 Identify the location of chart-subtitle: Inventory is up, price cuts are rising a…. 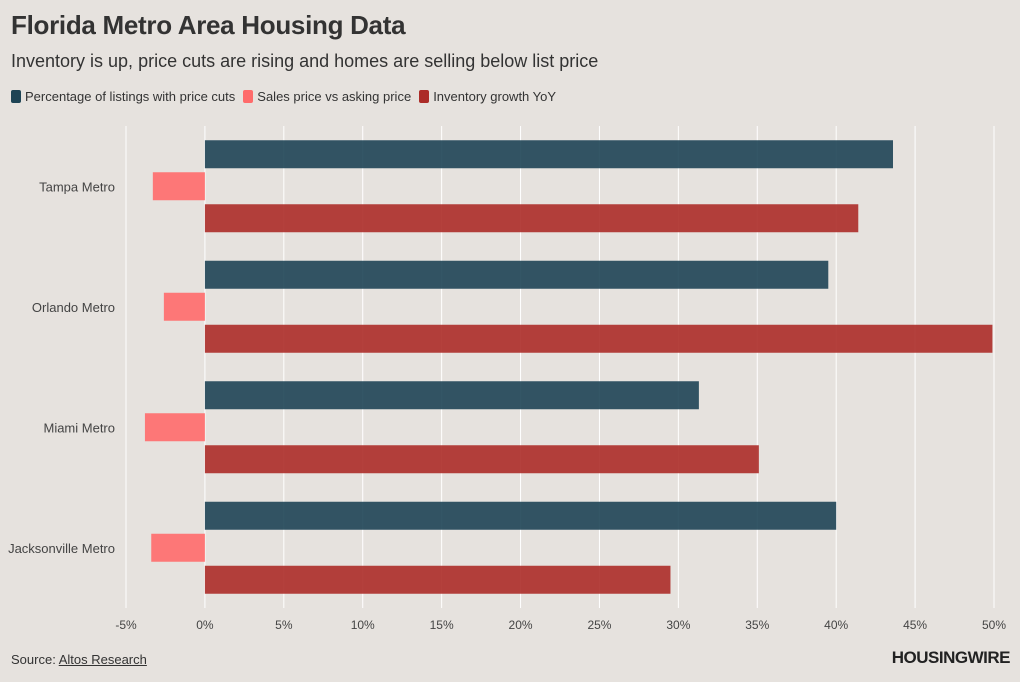
(305, 61).